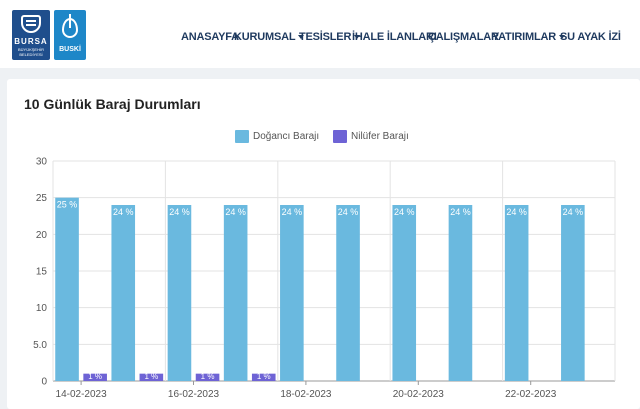 Image resolution: width=640 pixels, height=409 pixels. What do you see at coordinates (286, 136) in the screenshot?
I see `legend-label-doganci: Doğancı Barajı` at bounding box center [286, 136].